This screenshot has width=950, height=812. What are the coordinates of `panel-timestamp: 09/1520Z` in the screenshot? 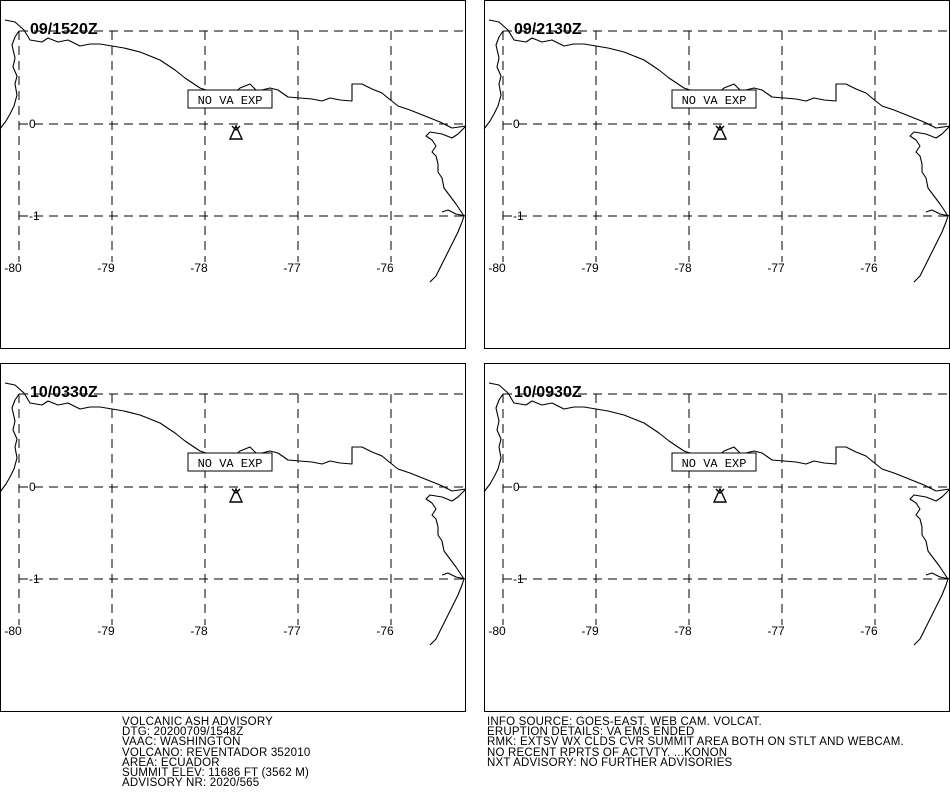 It's located at (64, 29).